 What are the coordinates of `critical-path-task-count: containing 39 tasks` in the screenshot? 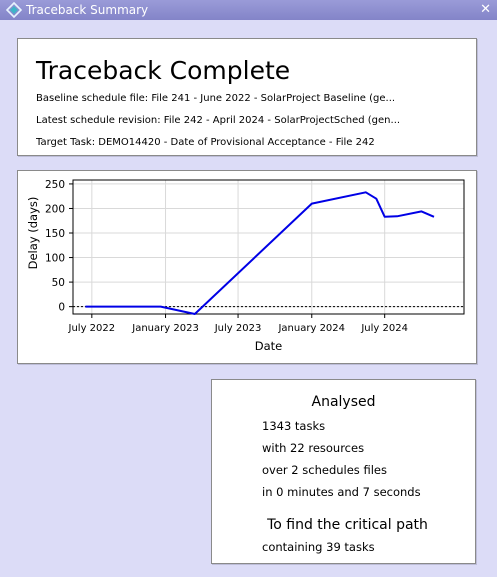 It's located at (318, 547).